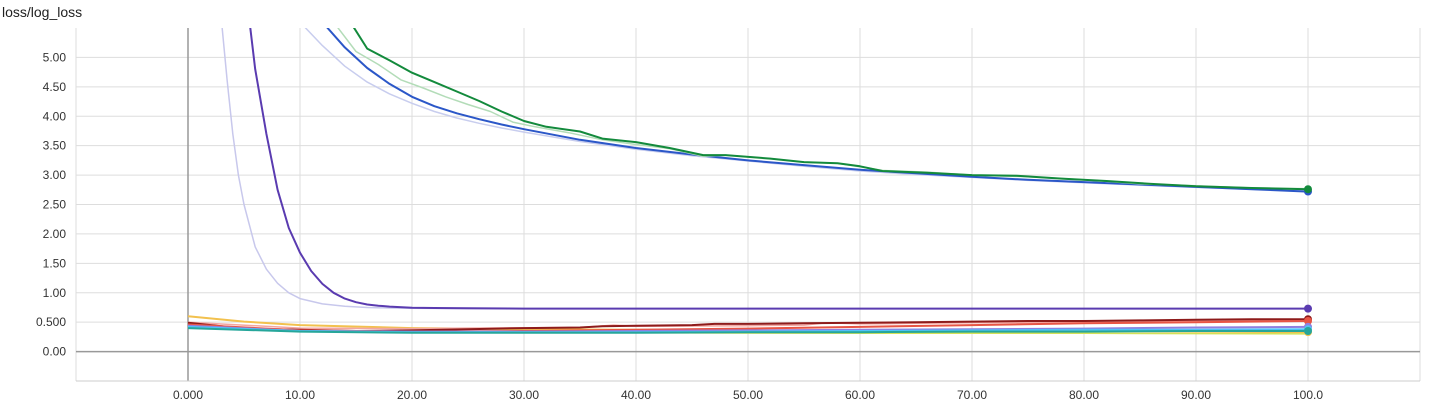  Describe the element at coordinates (412, 395) in the screenshot. I see `x-tick-label: 20.00` at that location.